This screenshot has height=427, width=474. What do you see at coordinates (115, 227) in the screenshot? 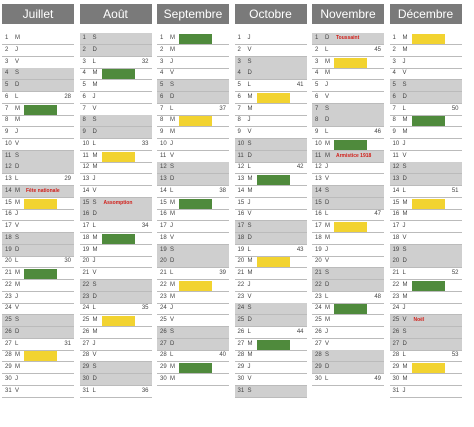
I see `day-row: 17 L 34` at bounding box center [115, 227].